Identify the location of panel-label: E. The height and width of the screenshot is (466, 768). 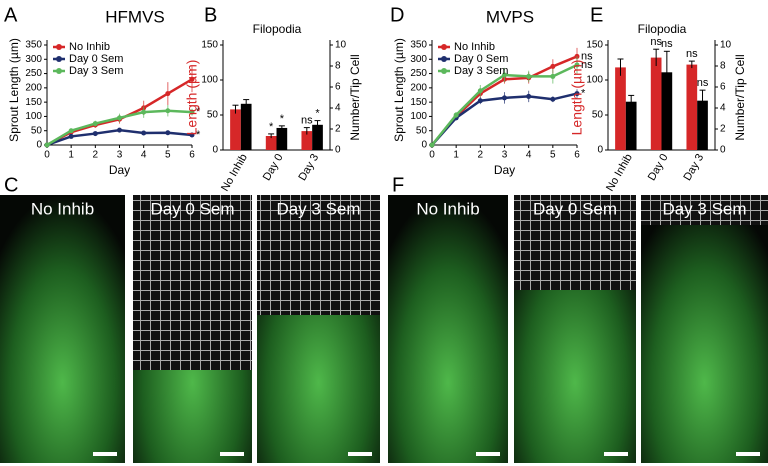
(596, 15).